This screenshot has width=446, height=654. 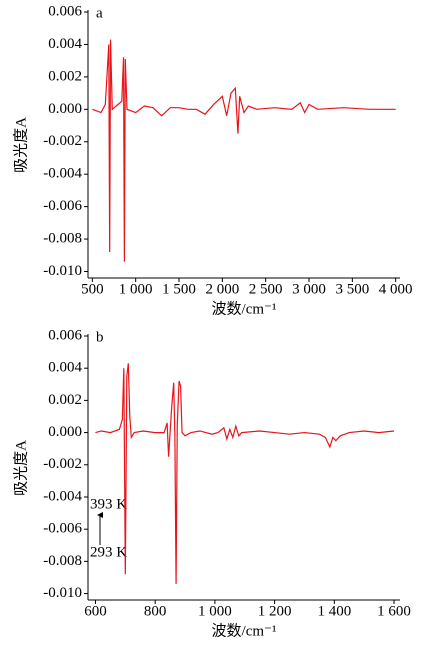 I want to click on annotation: 293 K, so click(x=108, y=552).